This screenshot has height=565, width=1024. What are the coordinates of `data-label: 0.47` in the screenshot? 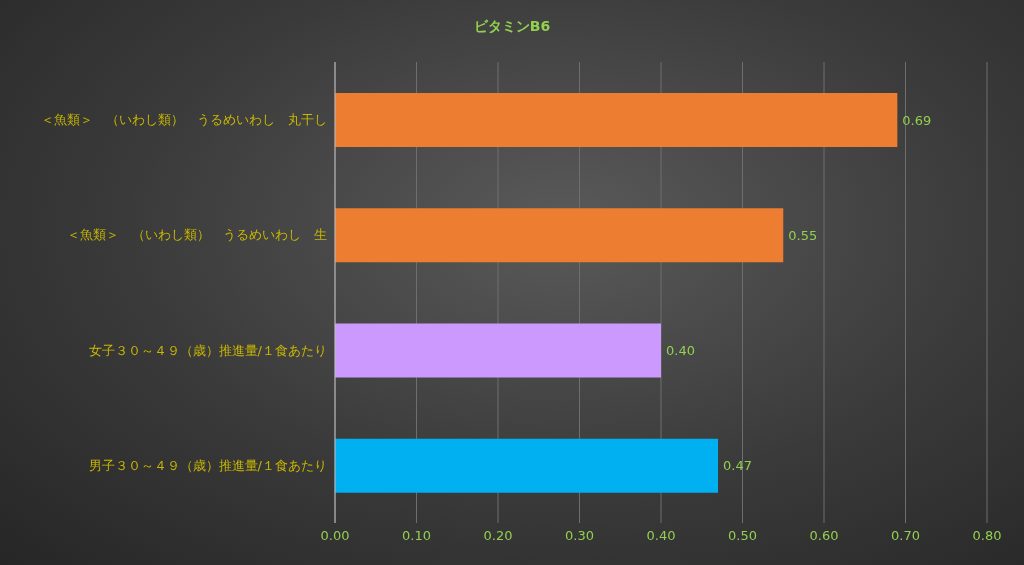 It's located at (737, 466).